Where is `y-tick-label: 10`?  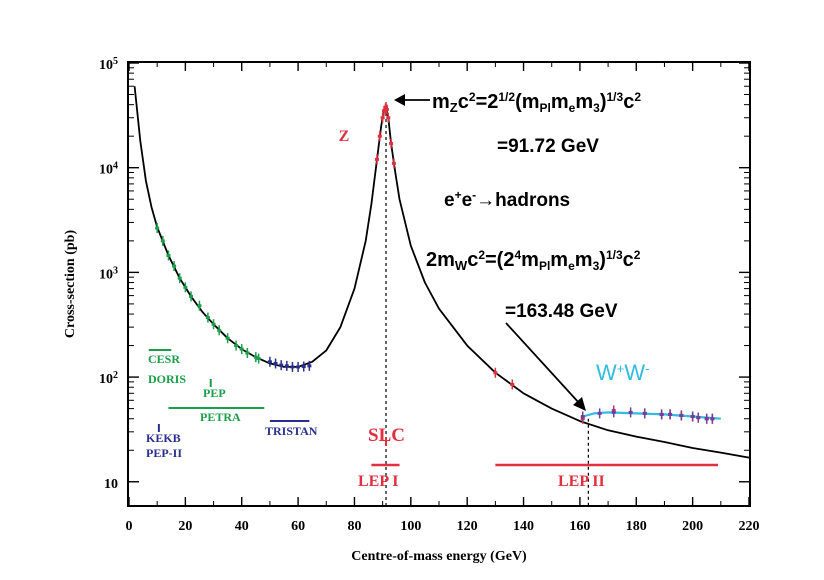
y-tick-label: 10 is located at coordinates (111, 484).